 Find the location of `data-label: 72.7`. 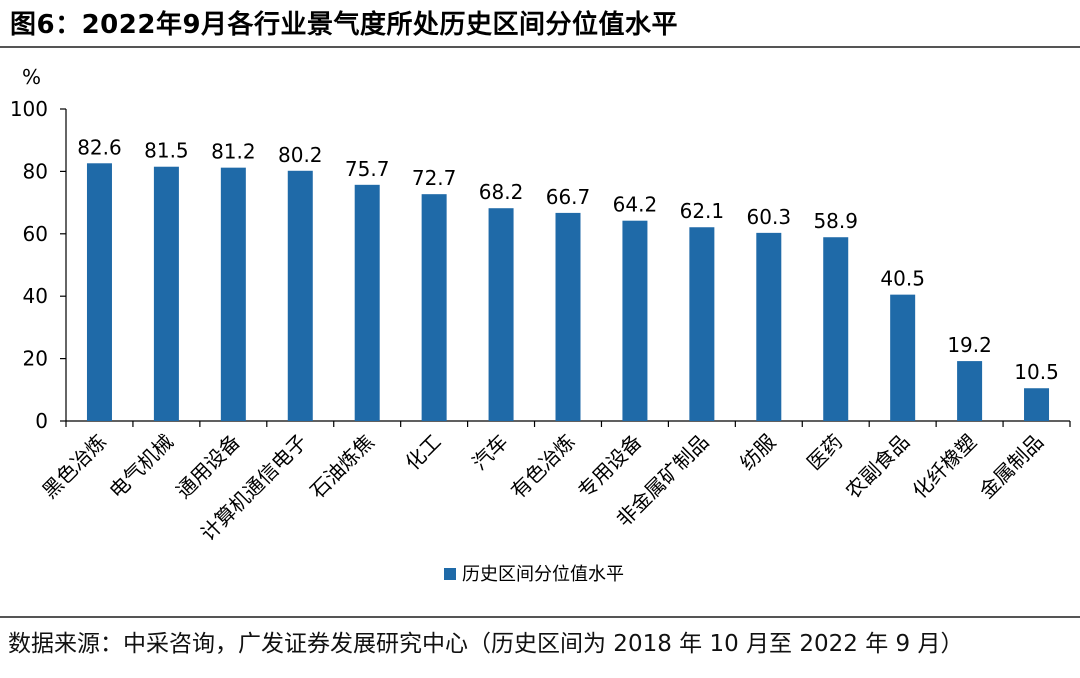

data-label: 72.7 is located at coordinates (434, 178).